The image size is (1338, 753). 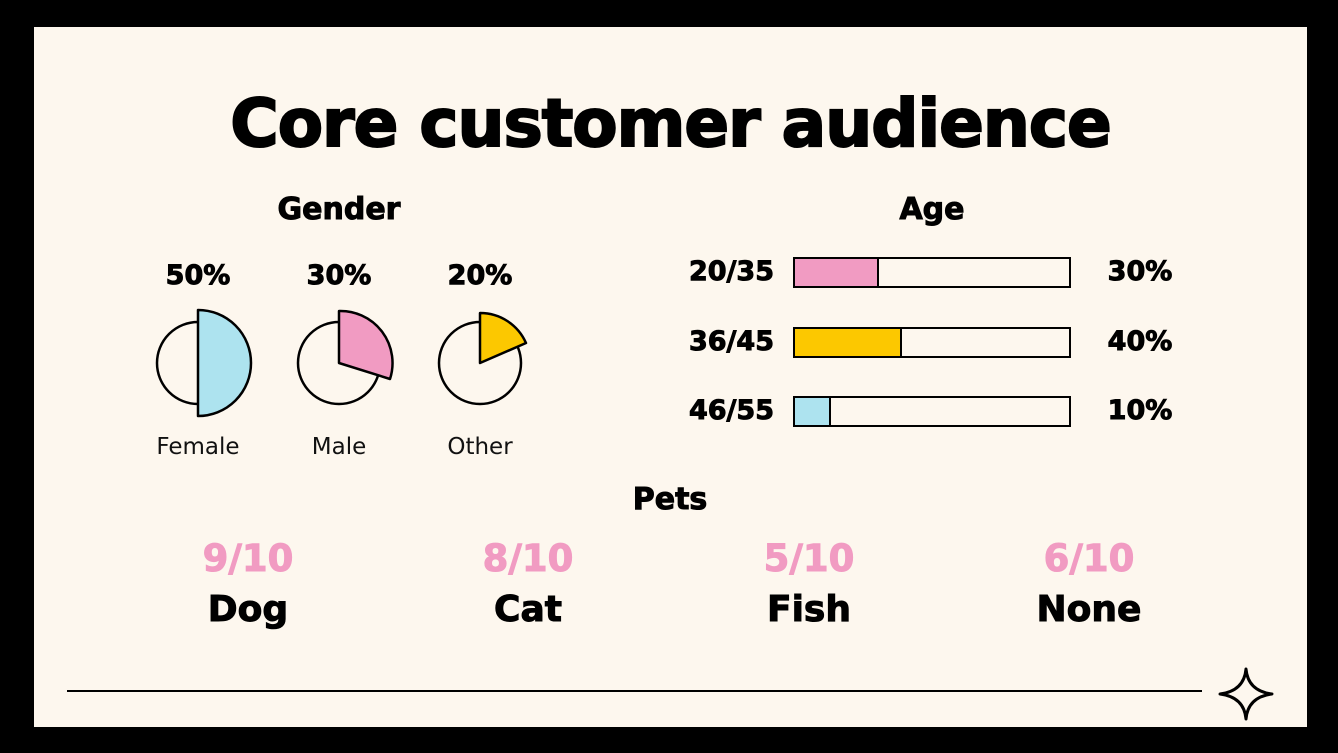 What do you see at coordinates (339, 276) in the screenshot?
I see `gender-male-percent: 30%` at bounding box center [339, 276].